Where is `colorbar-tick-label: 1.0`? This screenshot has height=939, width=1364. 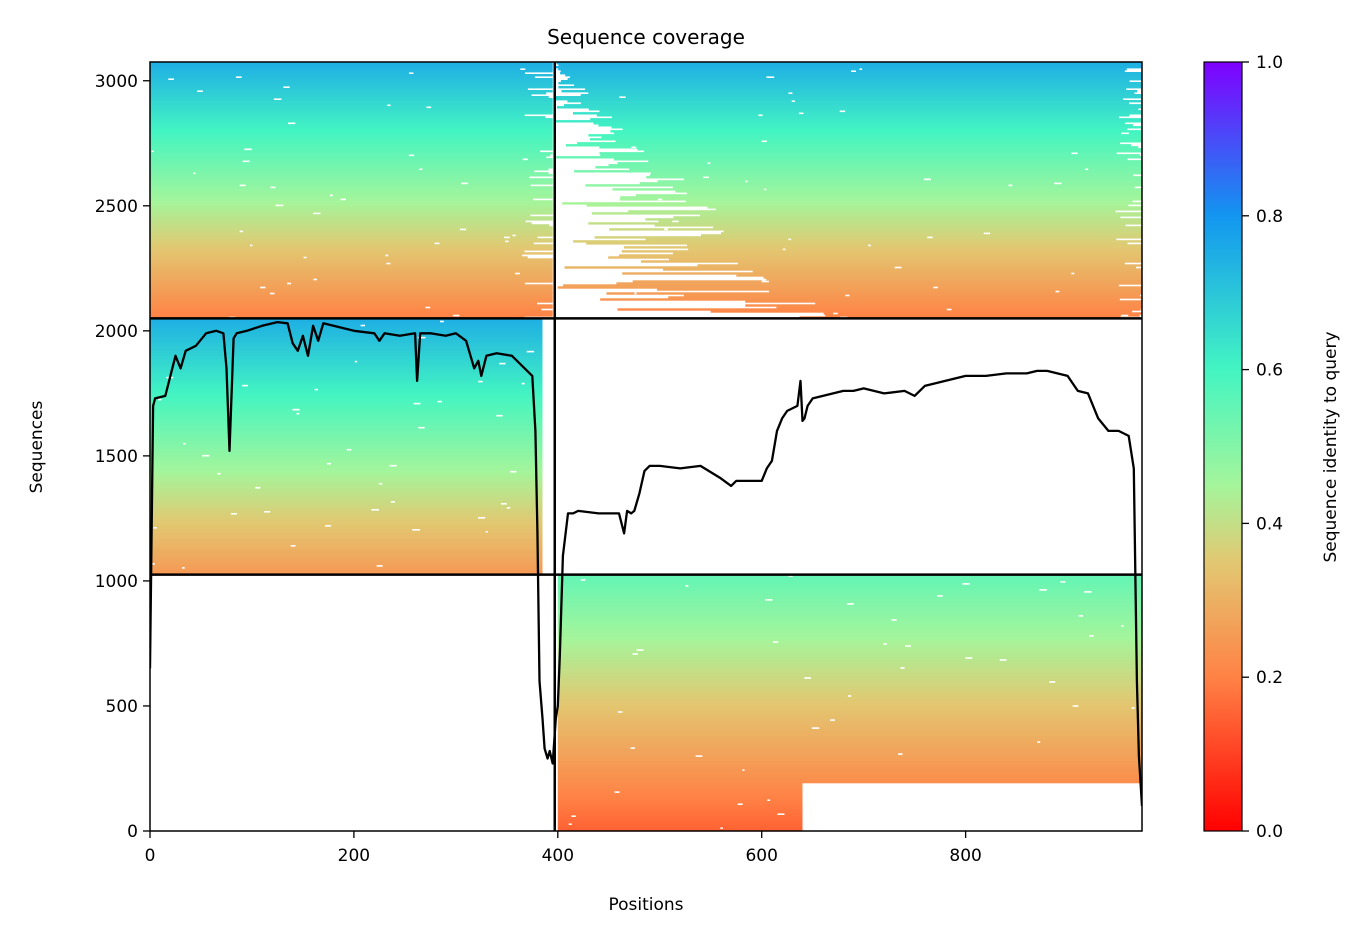 colorbar-tick-label: 1.0 is located at coordinates (1269, 63).